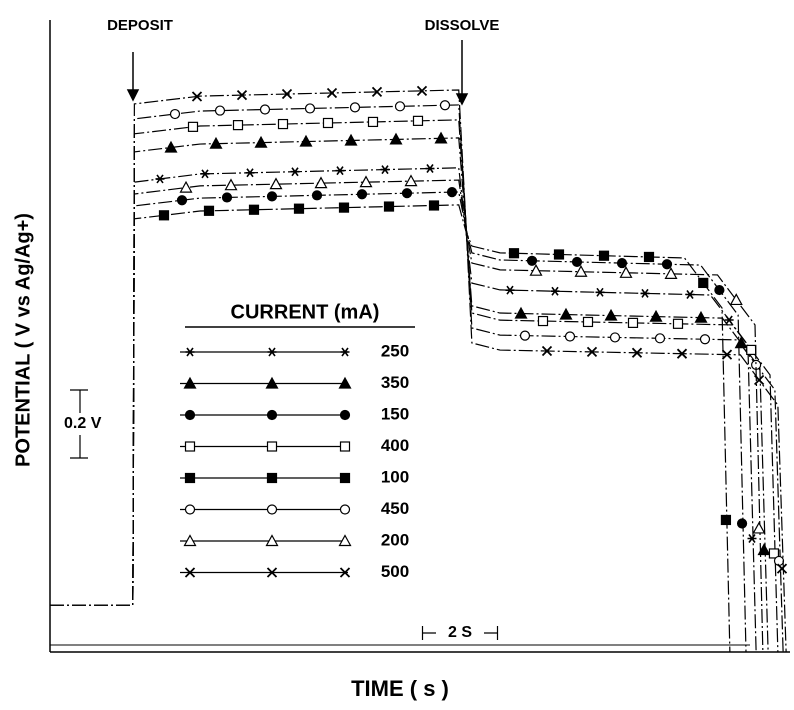 Image resolution: width=794 pixels, height=710 pixels. What do you see at coordinates (395, 350) in the screenshot?
I see `legend-label: 250` at bounding box center [395, 350].